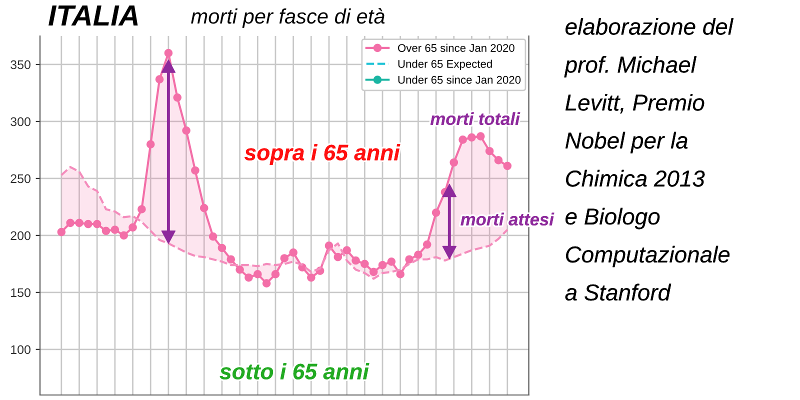  I want to click on y-tick-label: 350, so click(20, 65).